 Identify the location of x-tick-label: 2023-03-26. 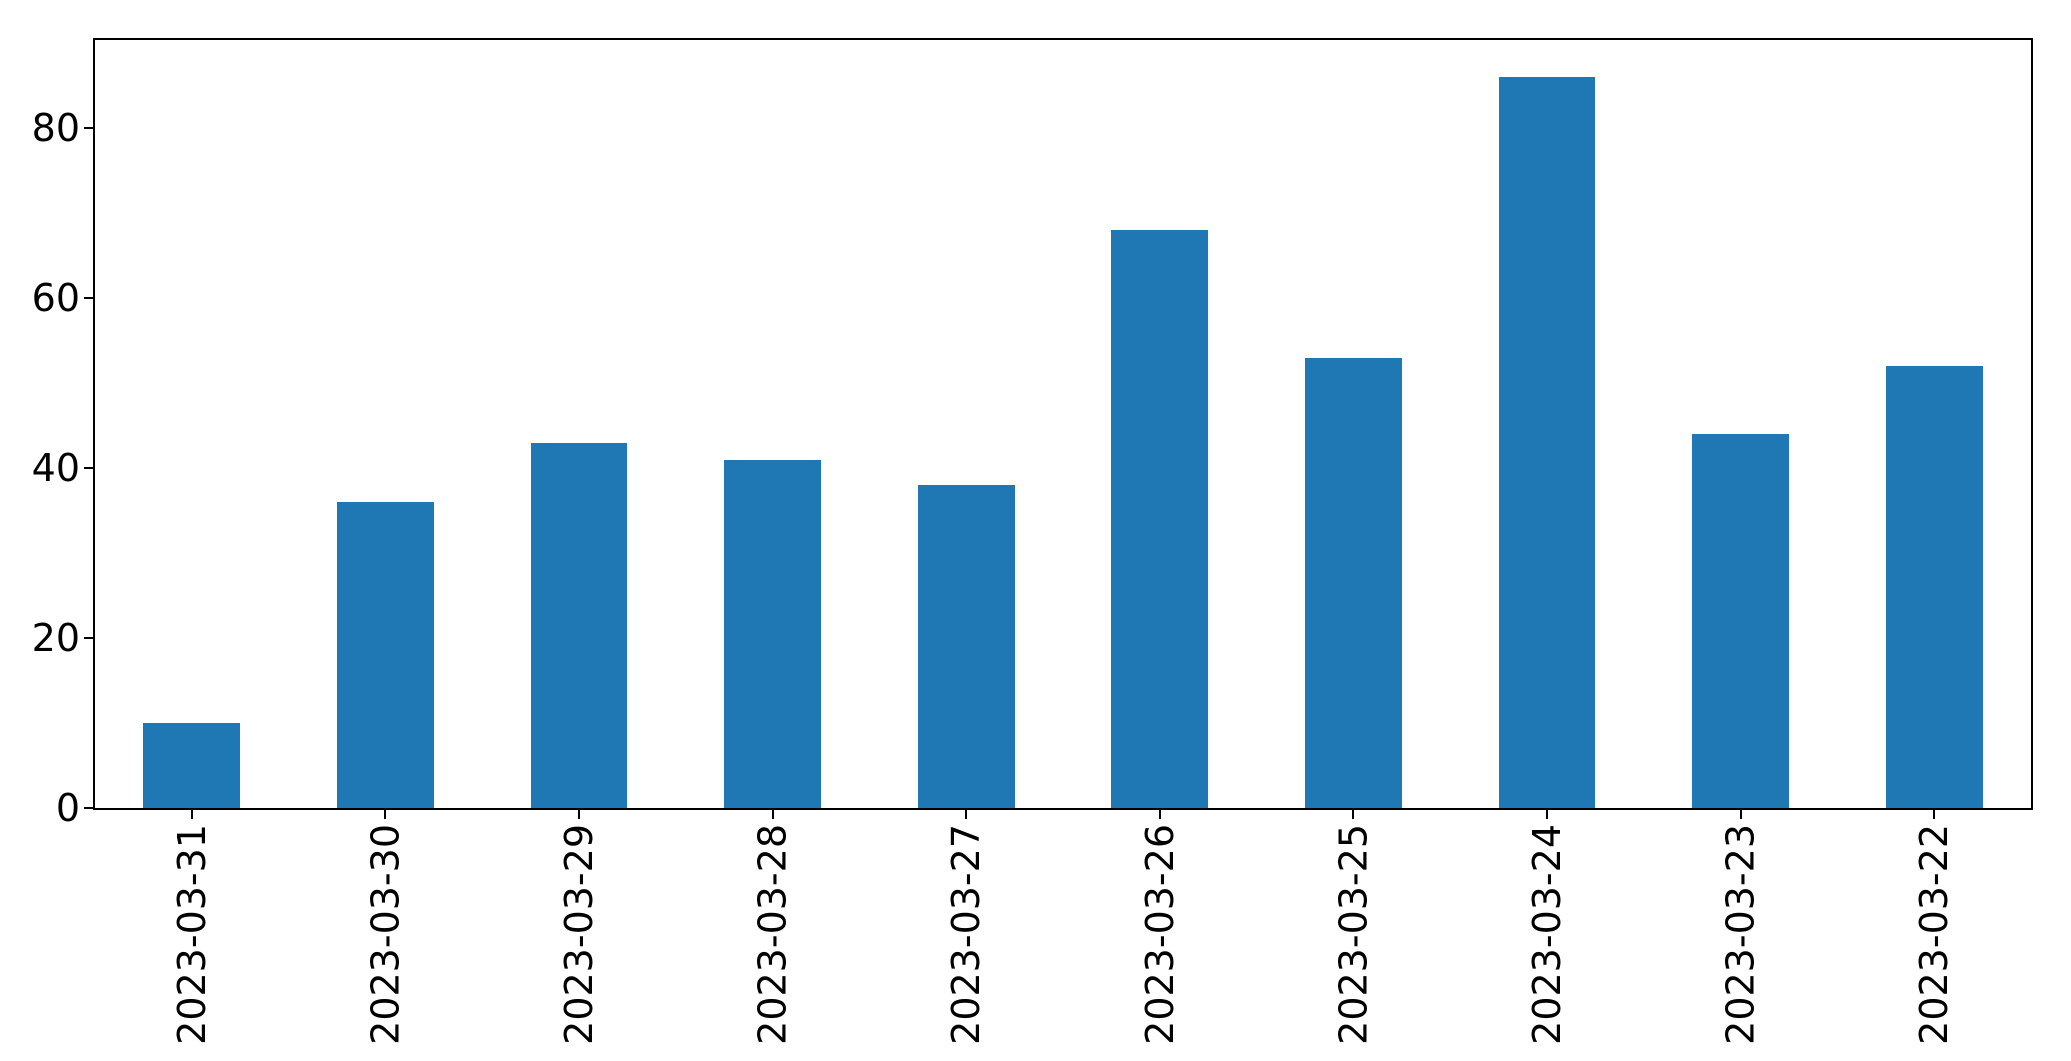
(1159, 934).